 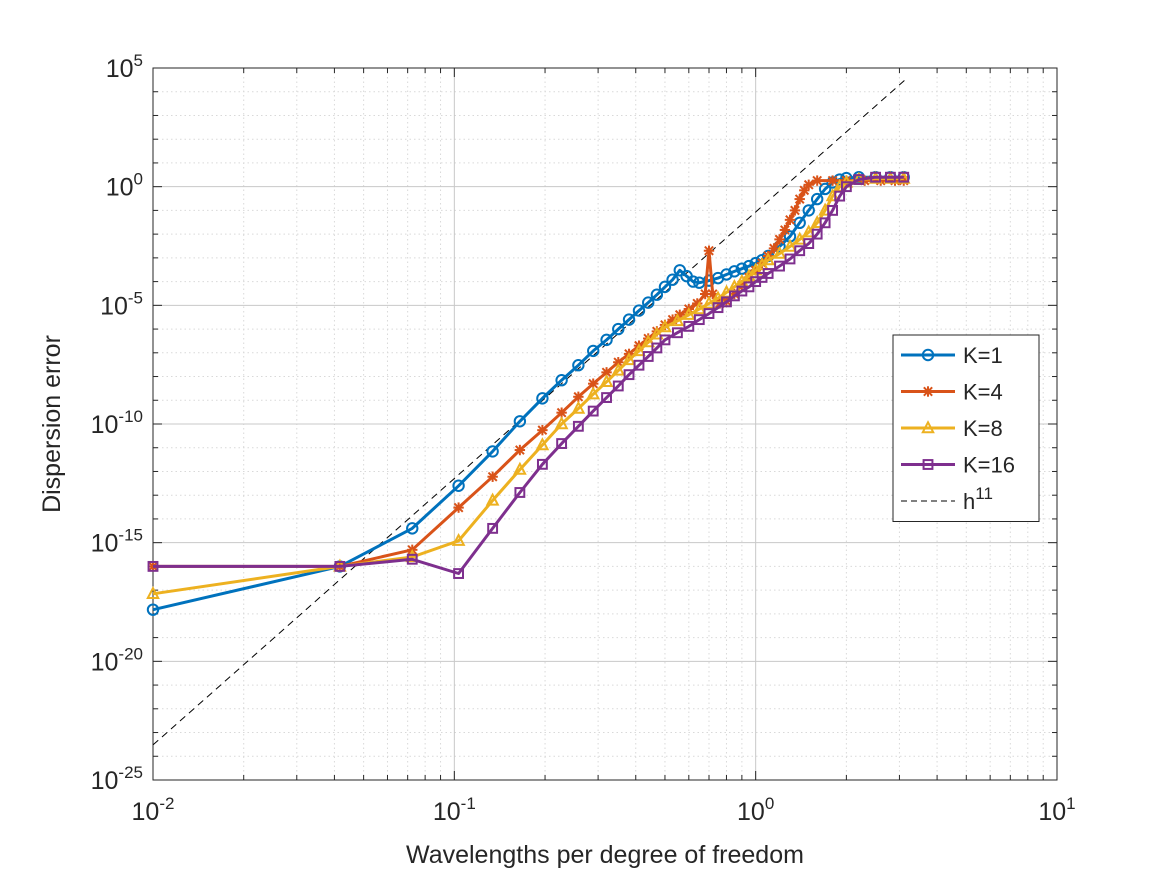 I want to click on legend-label: K=8, so click(x=983, y=428).